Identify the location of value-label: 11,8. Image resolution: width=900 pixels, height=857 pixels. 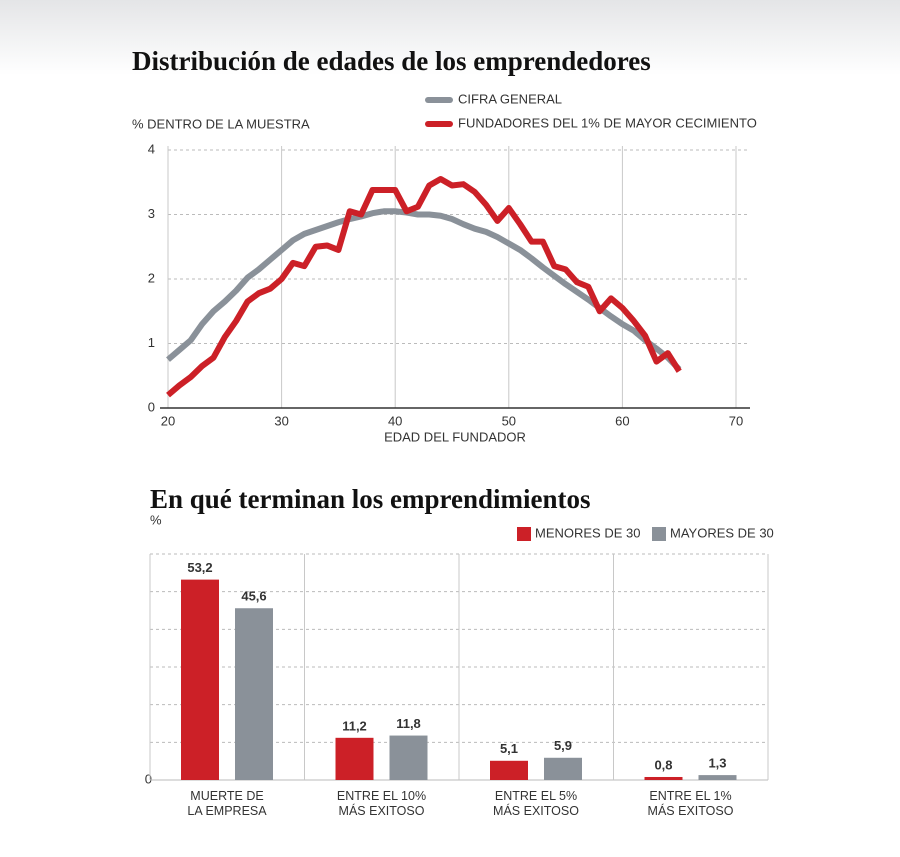
(408, 723).